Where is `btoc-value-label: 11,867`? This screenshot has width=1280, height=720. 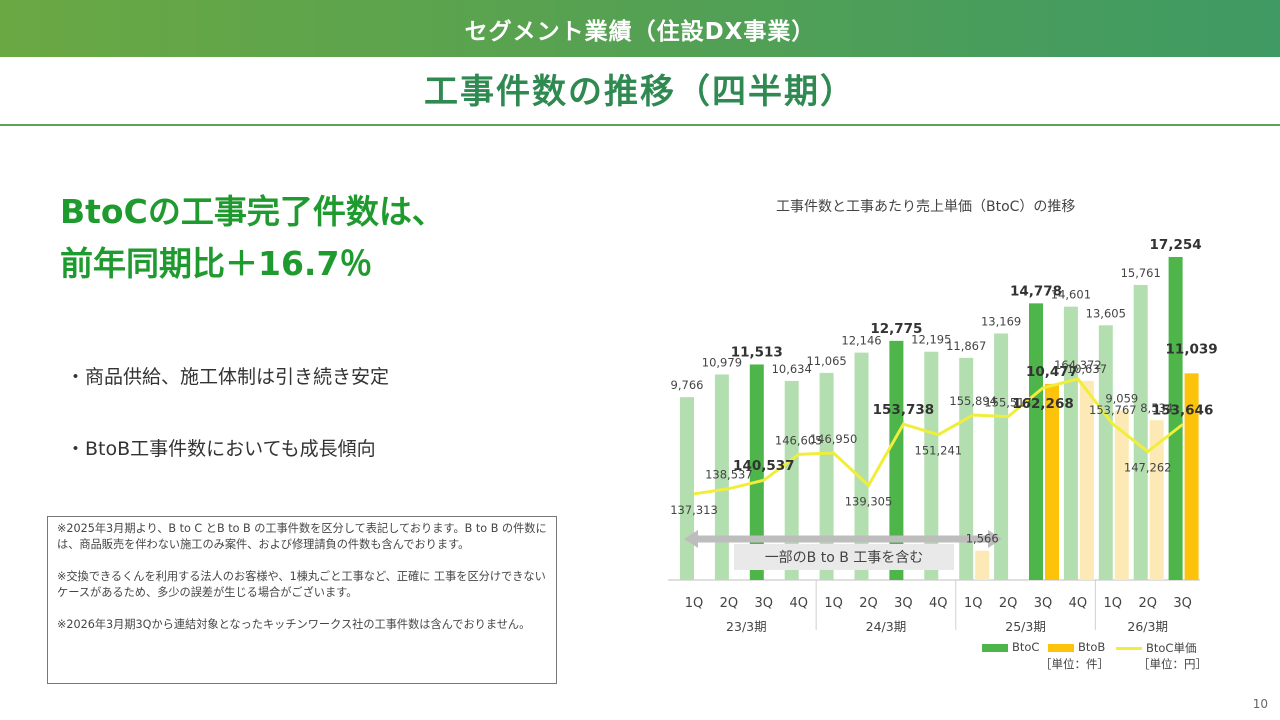 btoc-value-label: 11,867 is located at coordinates (966, 346).